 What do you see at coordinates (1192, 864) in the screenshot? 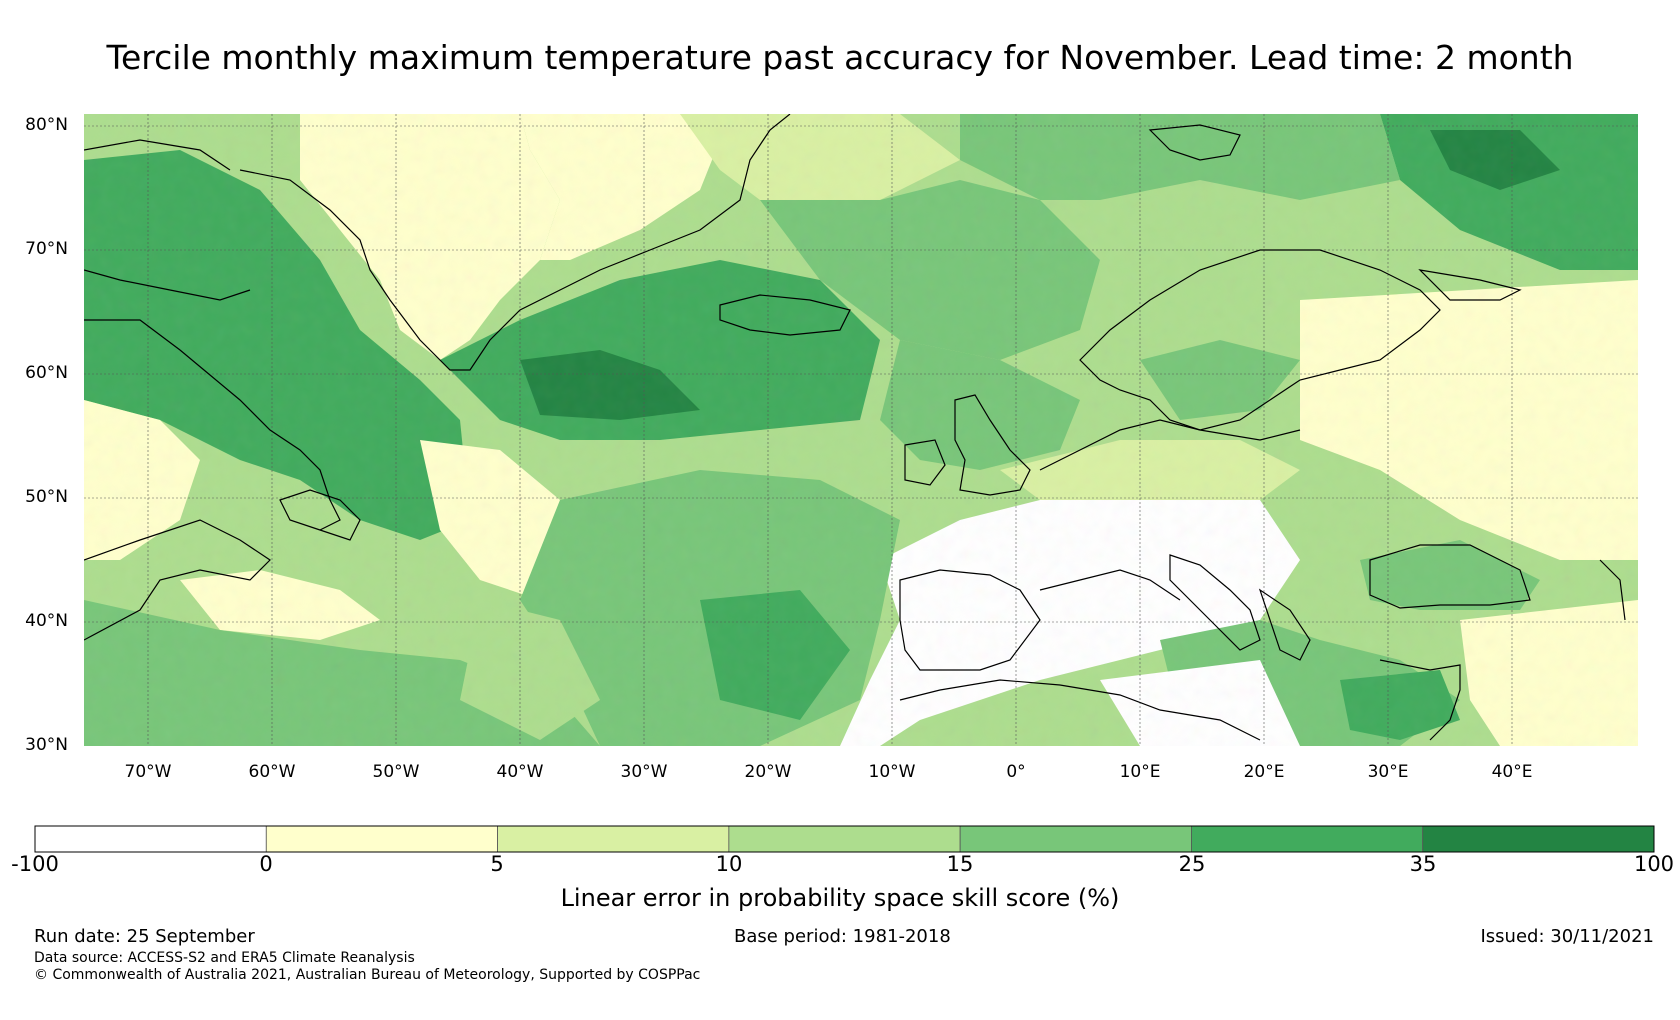
I see `cbar-tick-25: 25` at bounding box center [1192, 864].